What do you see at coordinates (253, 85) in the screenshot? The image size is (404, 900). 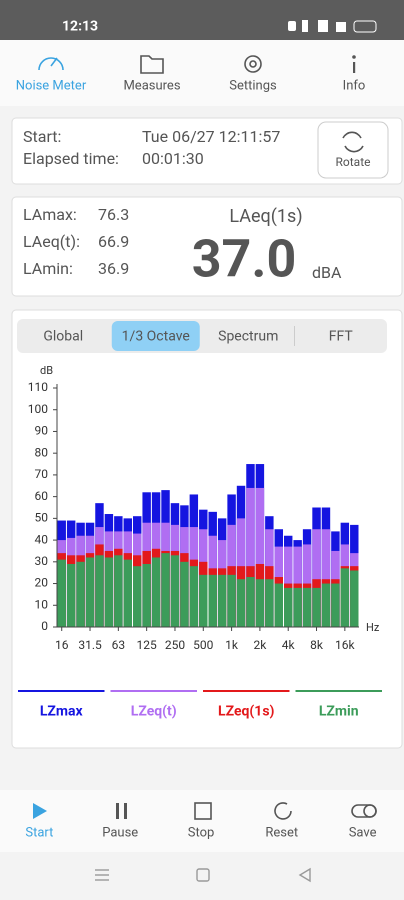 I see `tab-label: Settings` at bounding box center [253, 85].